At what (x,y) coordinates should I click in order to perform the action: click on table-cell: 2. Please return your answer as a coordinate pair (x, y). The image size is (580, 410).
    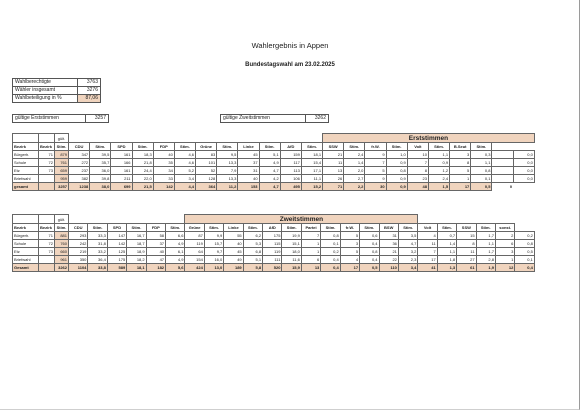
    Looking at the image, I should click on (505, 235).